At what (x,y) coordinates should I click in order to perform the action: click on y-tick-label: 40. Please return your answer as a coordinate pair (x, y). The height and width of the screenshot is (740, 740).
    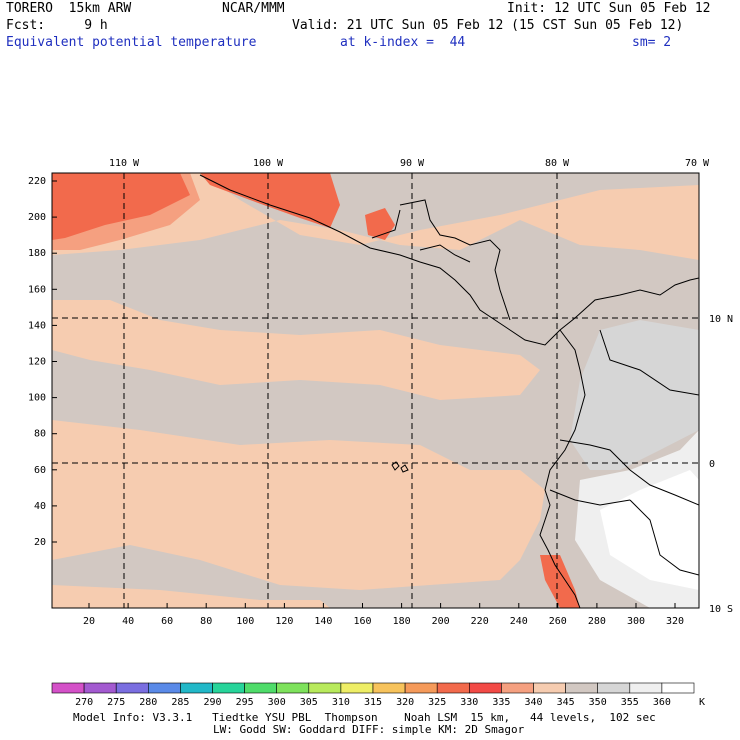
    Looking at the image, I should click on (40, 506).